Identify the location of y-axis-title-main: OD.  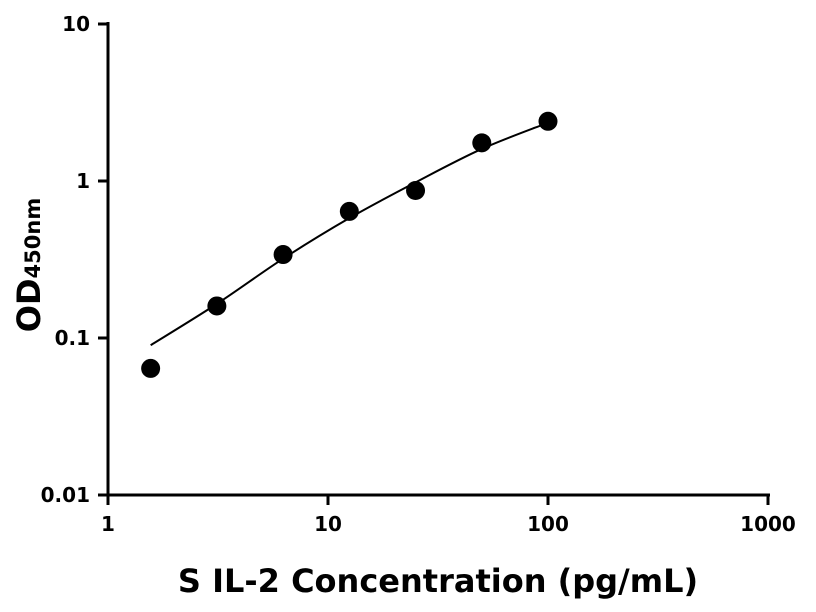
(29, 305).